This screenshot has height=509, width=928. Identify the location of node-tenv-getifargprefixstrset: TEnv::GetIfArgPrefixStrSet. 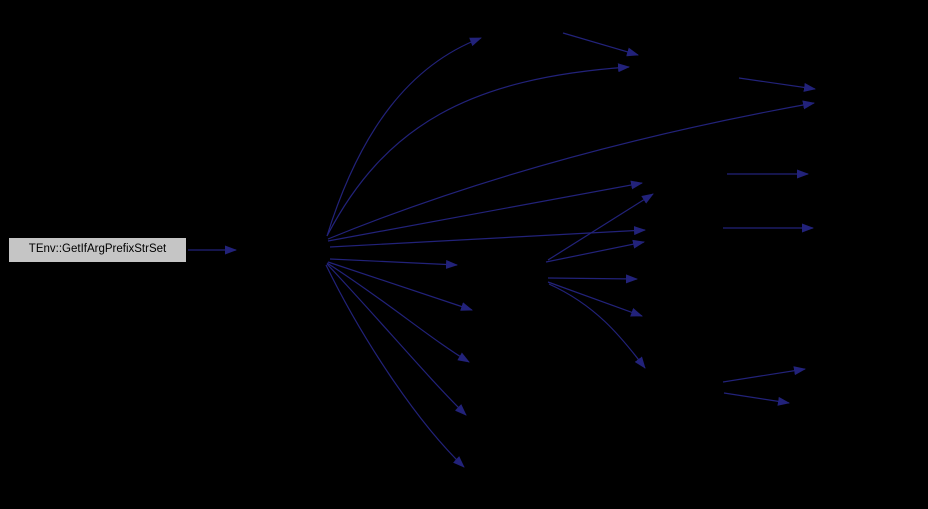
(97, 250).